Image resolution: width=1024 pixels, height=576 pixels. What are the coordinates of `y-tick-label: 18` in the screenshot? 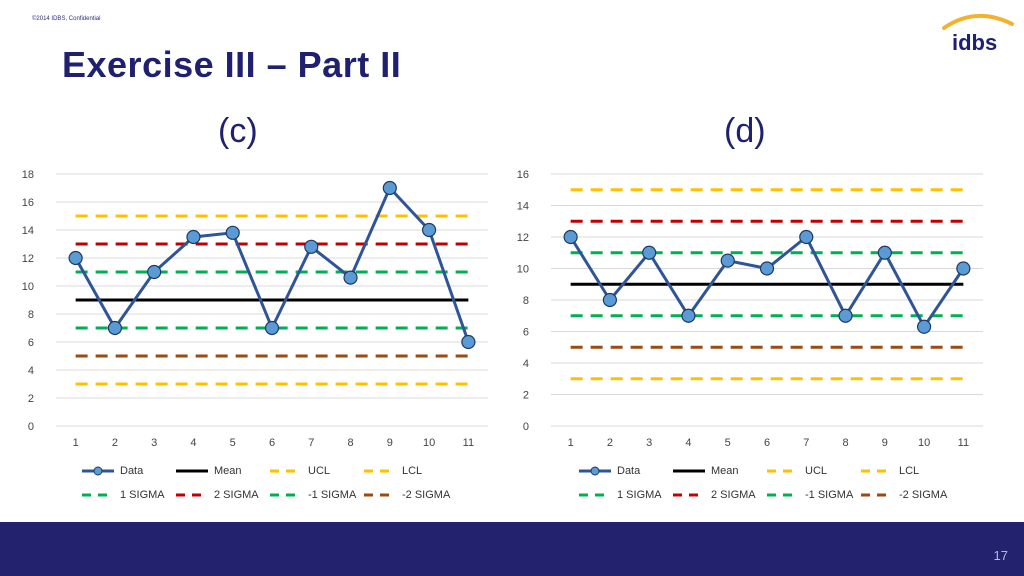 It's located at (28, 175).